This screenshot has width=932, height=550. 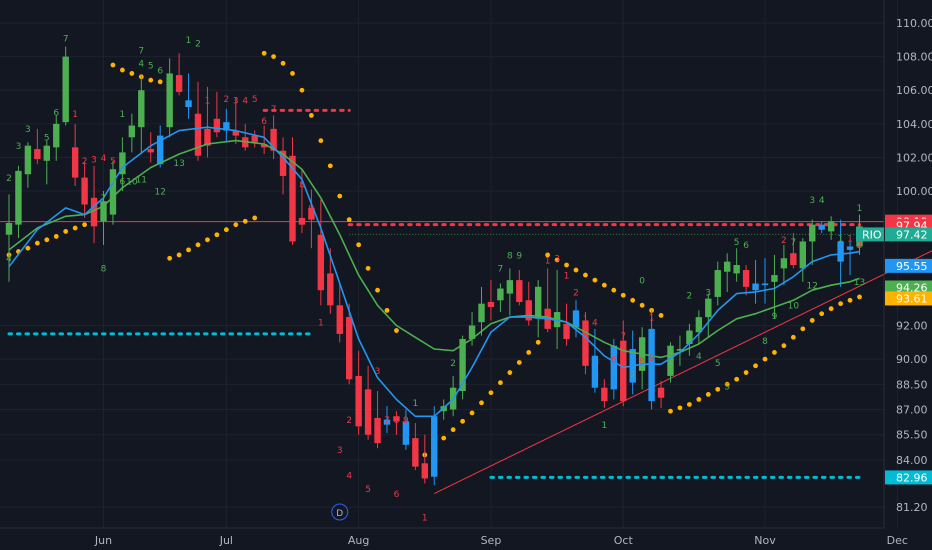 I want to click on price-tick-label: 81.20, so click(x=912, y=507).